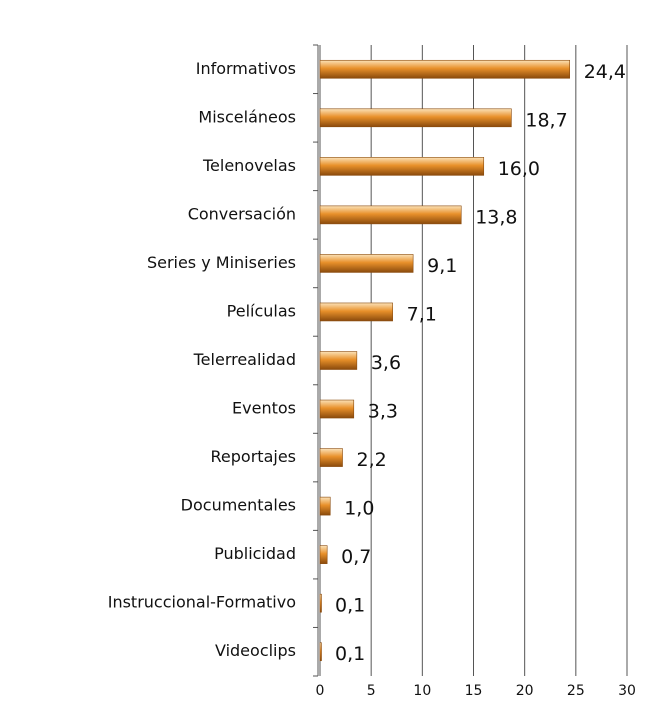 The height and width of the screenshot is (714, 662). I want to click on x-tick-label: 10, so click(422, 691).